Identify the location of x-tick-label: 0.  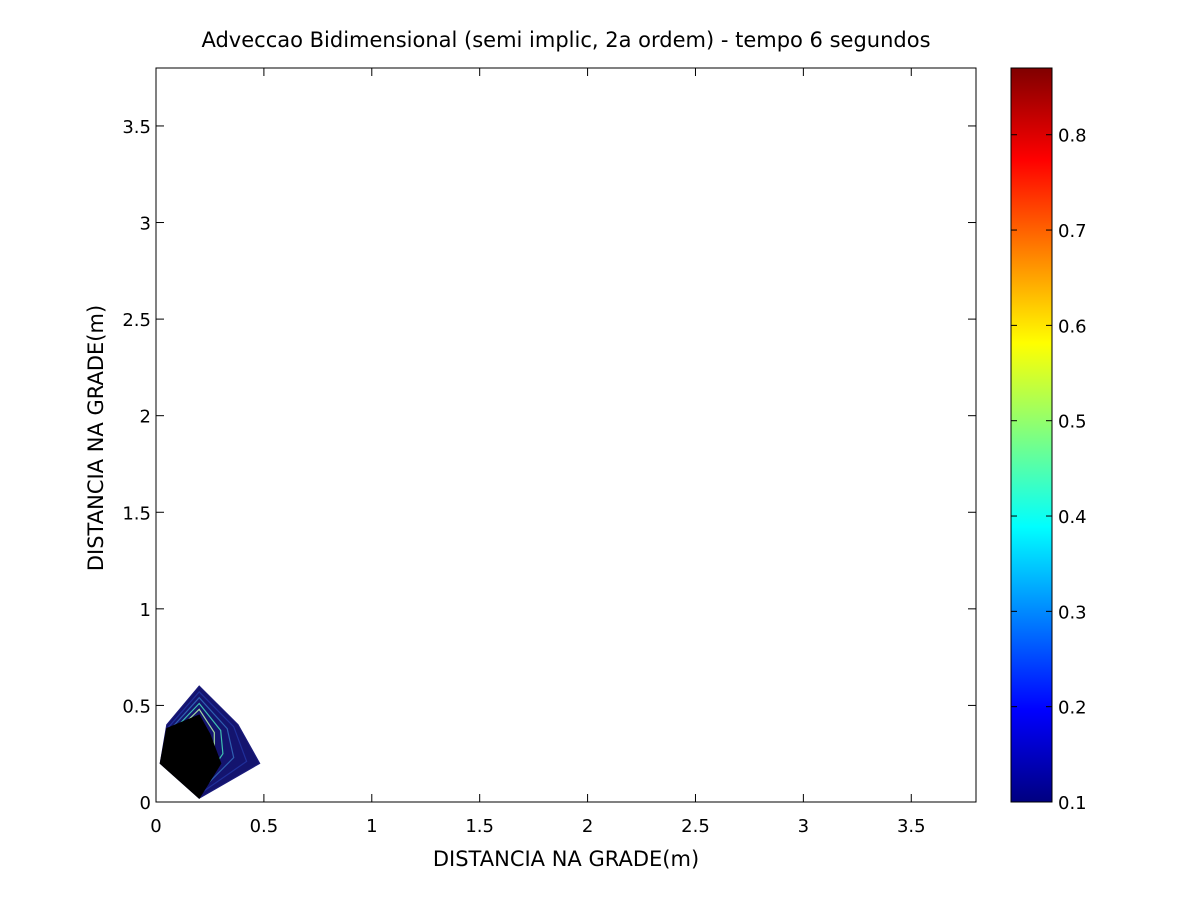
(155, 826).